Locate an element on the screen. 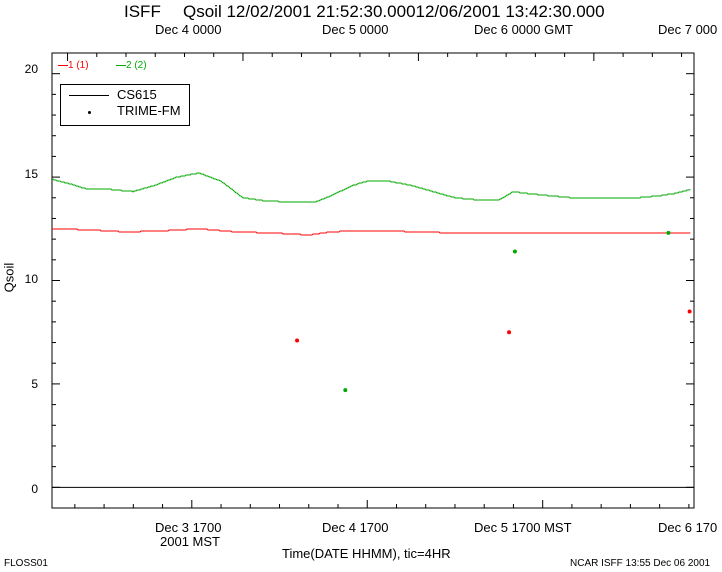 The image size is (722, 572). series-1-label: 1 (1) is located at coordinates (73, 65).